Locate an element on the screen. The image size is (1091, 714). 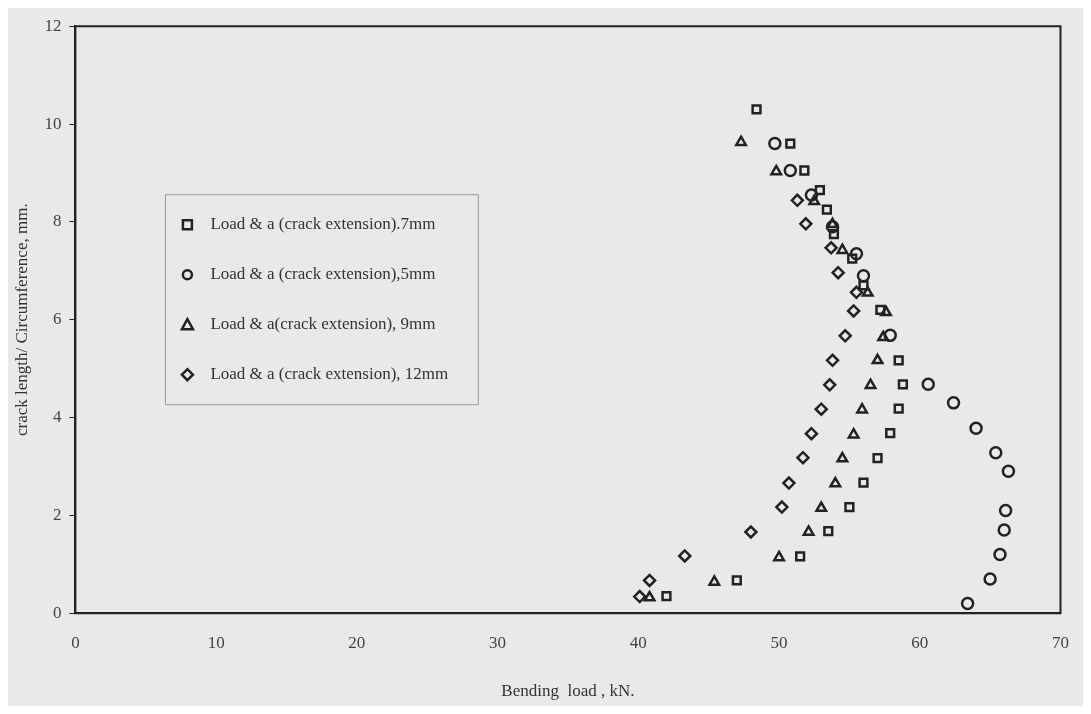
y-axis-title: crack length/ Circumference, mm. is located at coordinates (21, 320).